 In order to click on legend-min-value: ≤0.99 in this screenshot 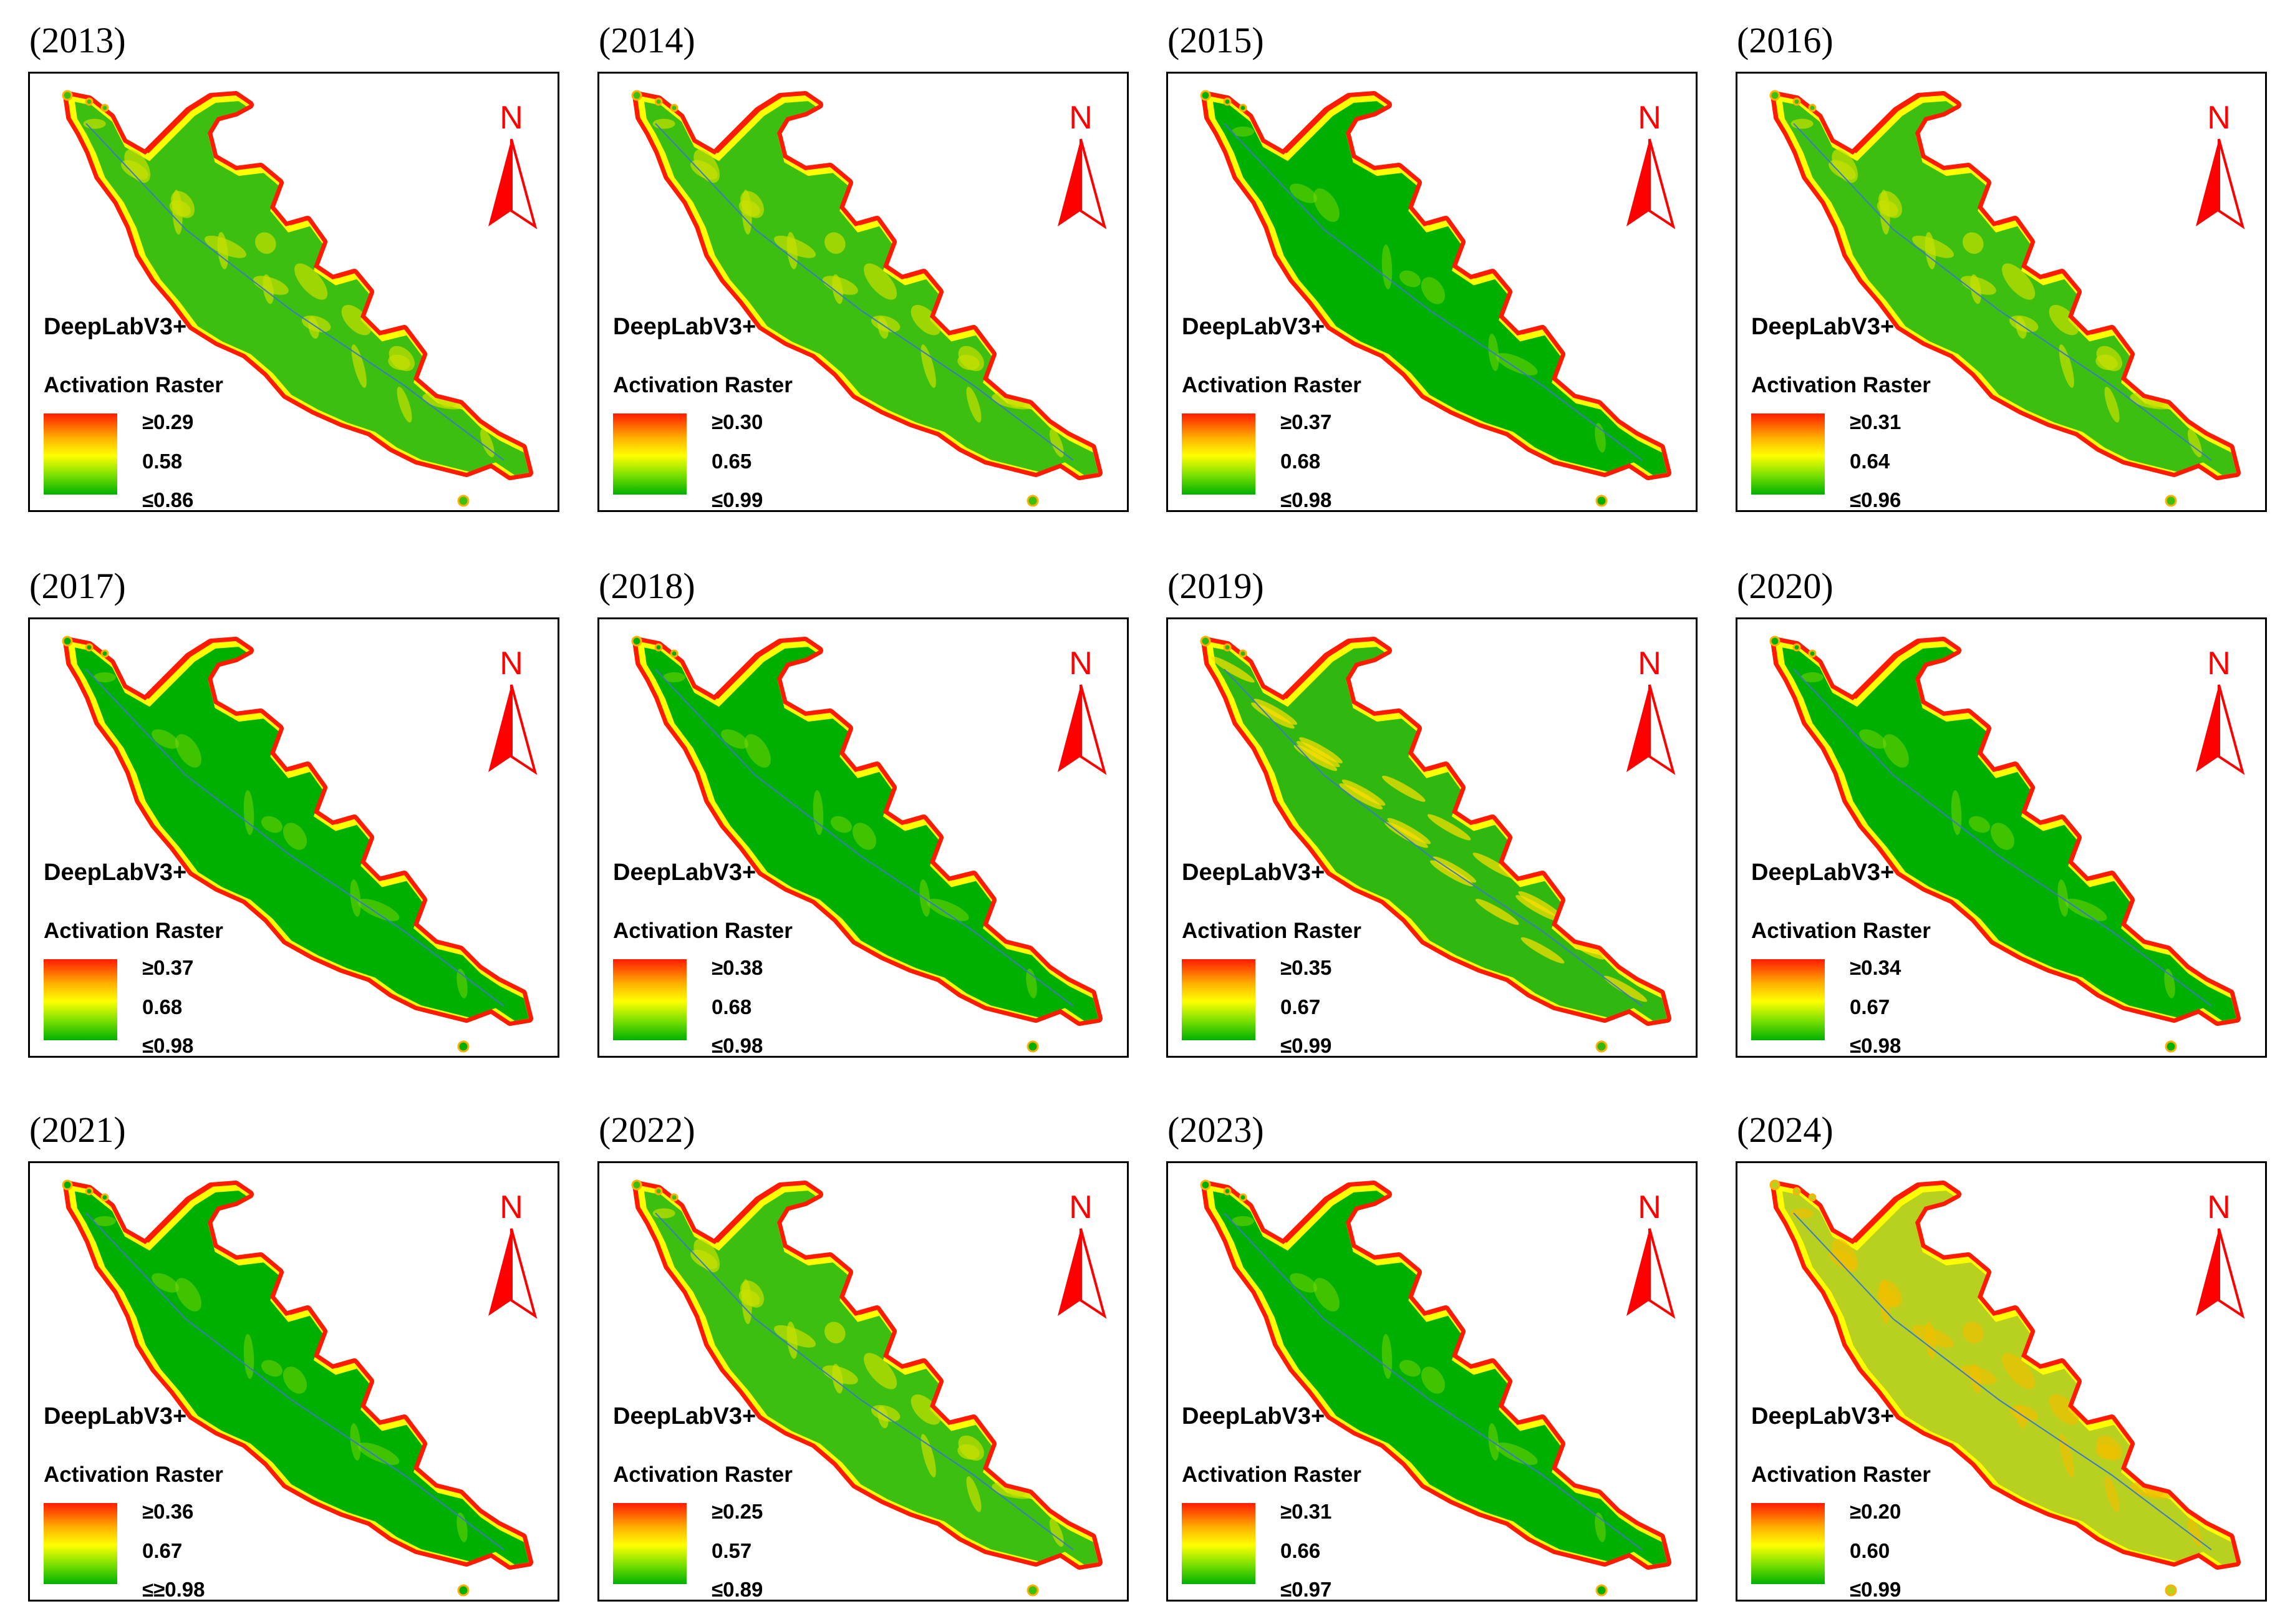, I will do `click(1875, 1589)`.